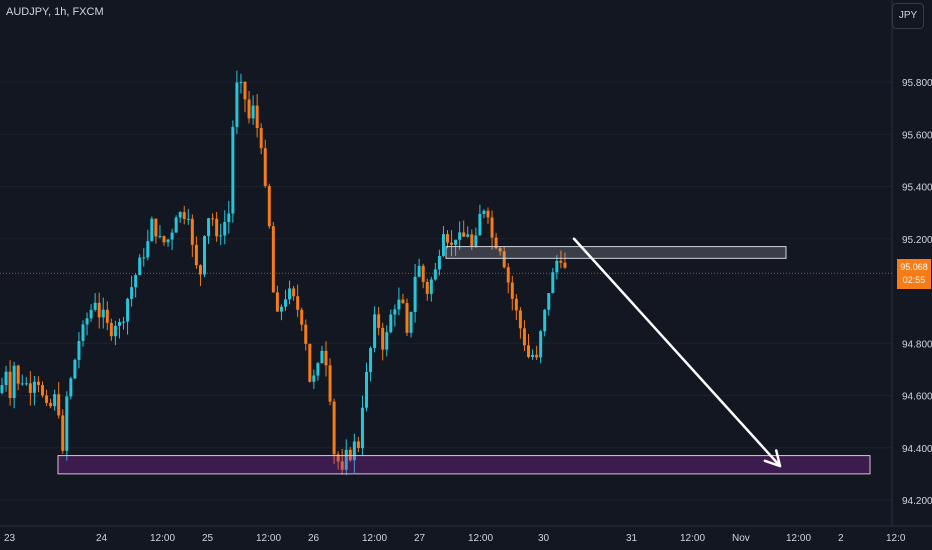  What do you see at coordinates (917, 449) in the screenshot?
I see `y-tick-label: 94.400` at bounding box center [917, 449].